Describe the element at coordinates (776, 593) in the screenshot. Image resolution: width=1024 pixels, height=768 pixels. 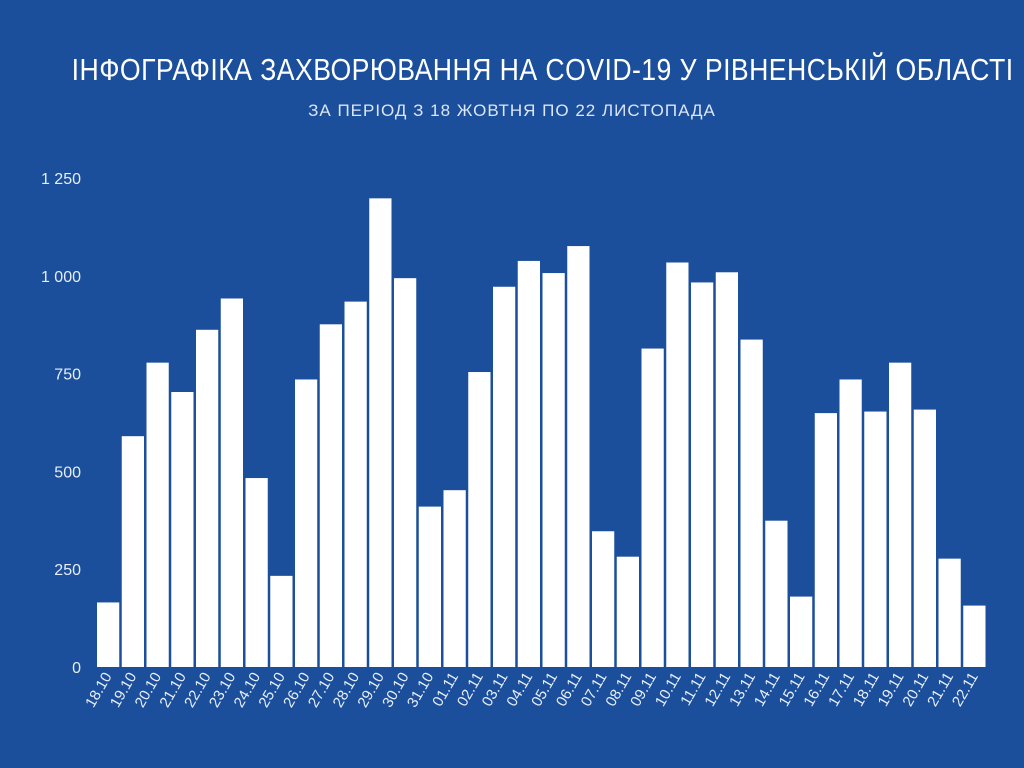
I see `bar-14.11` at that location.